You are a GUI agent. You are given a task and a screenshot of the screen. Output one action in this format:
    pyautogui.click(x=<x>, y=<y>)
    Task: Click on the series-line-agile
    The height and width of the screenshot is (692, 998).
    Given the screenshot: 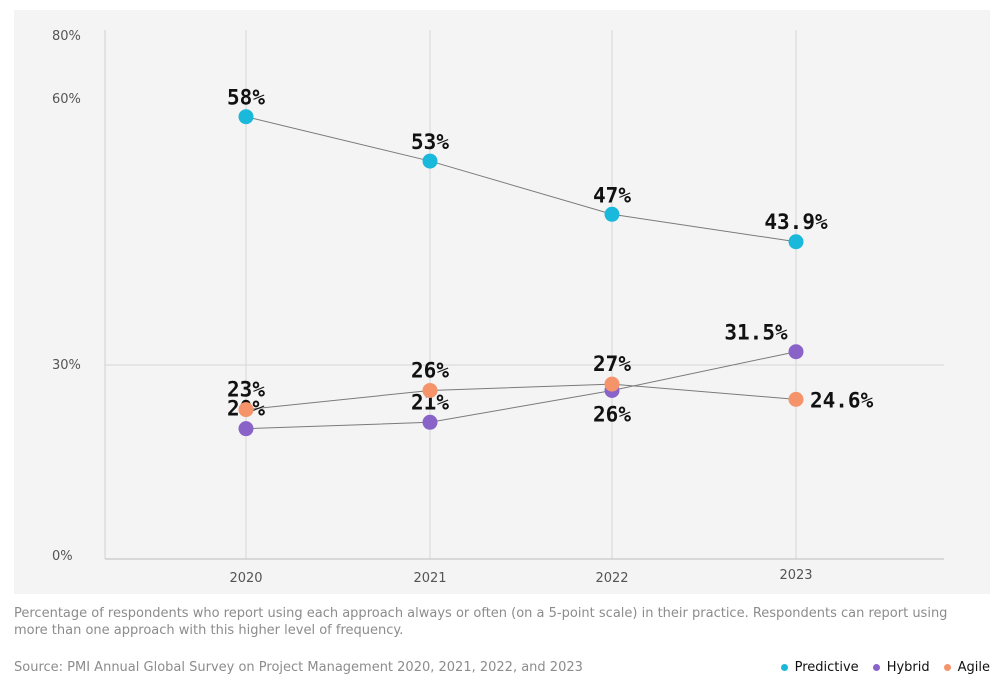 What is the action you would take?
    pyautogui.click(x=521, y=397)
    